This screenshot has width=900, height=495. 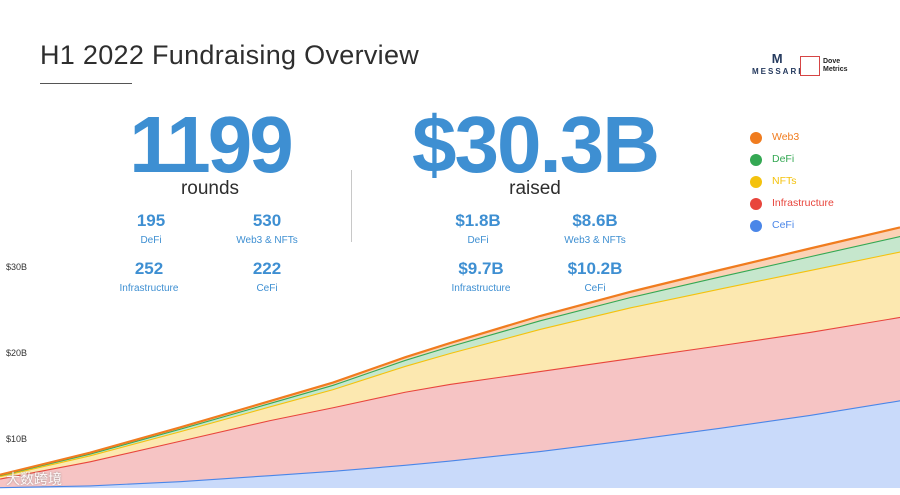 I want to click on legend-label: NFTs, so click(x=784, y=181).